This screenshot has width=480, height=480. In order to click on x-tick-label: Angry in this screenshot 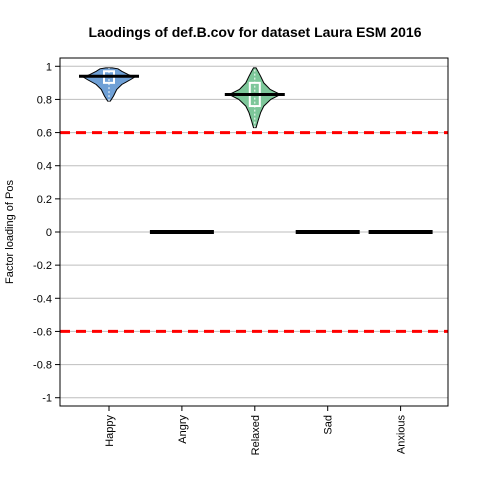, I will do `click(183, 429)`.